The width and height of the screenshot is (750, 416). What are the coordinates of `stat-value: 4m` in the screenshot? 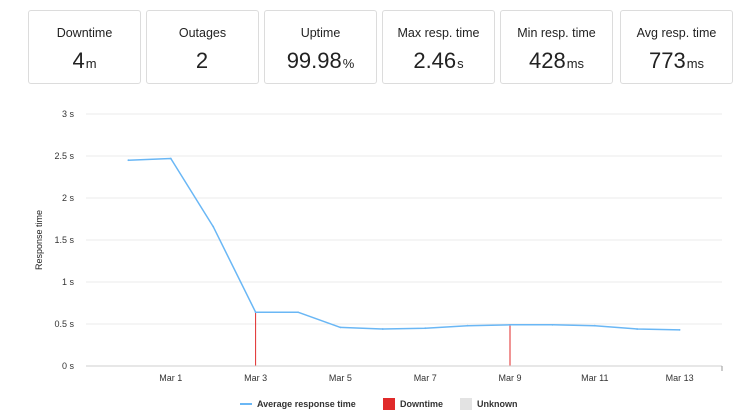 It's located at (84, 61).